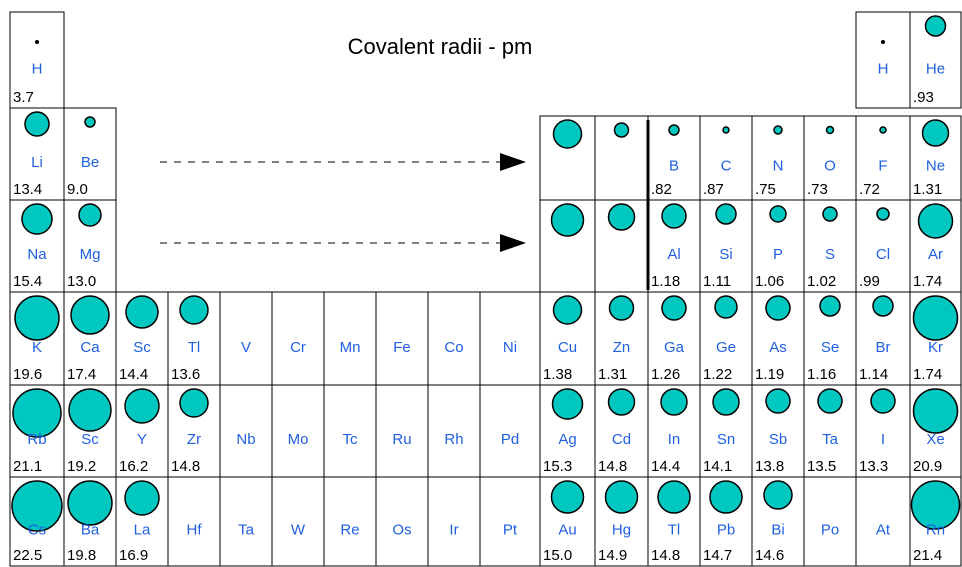  I want to click on element-symbol: Cu, so click(567, 347).